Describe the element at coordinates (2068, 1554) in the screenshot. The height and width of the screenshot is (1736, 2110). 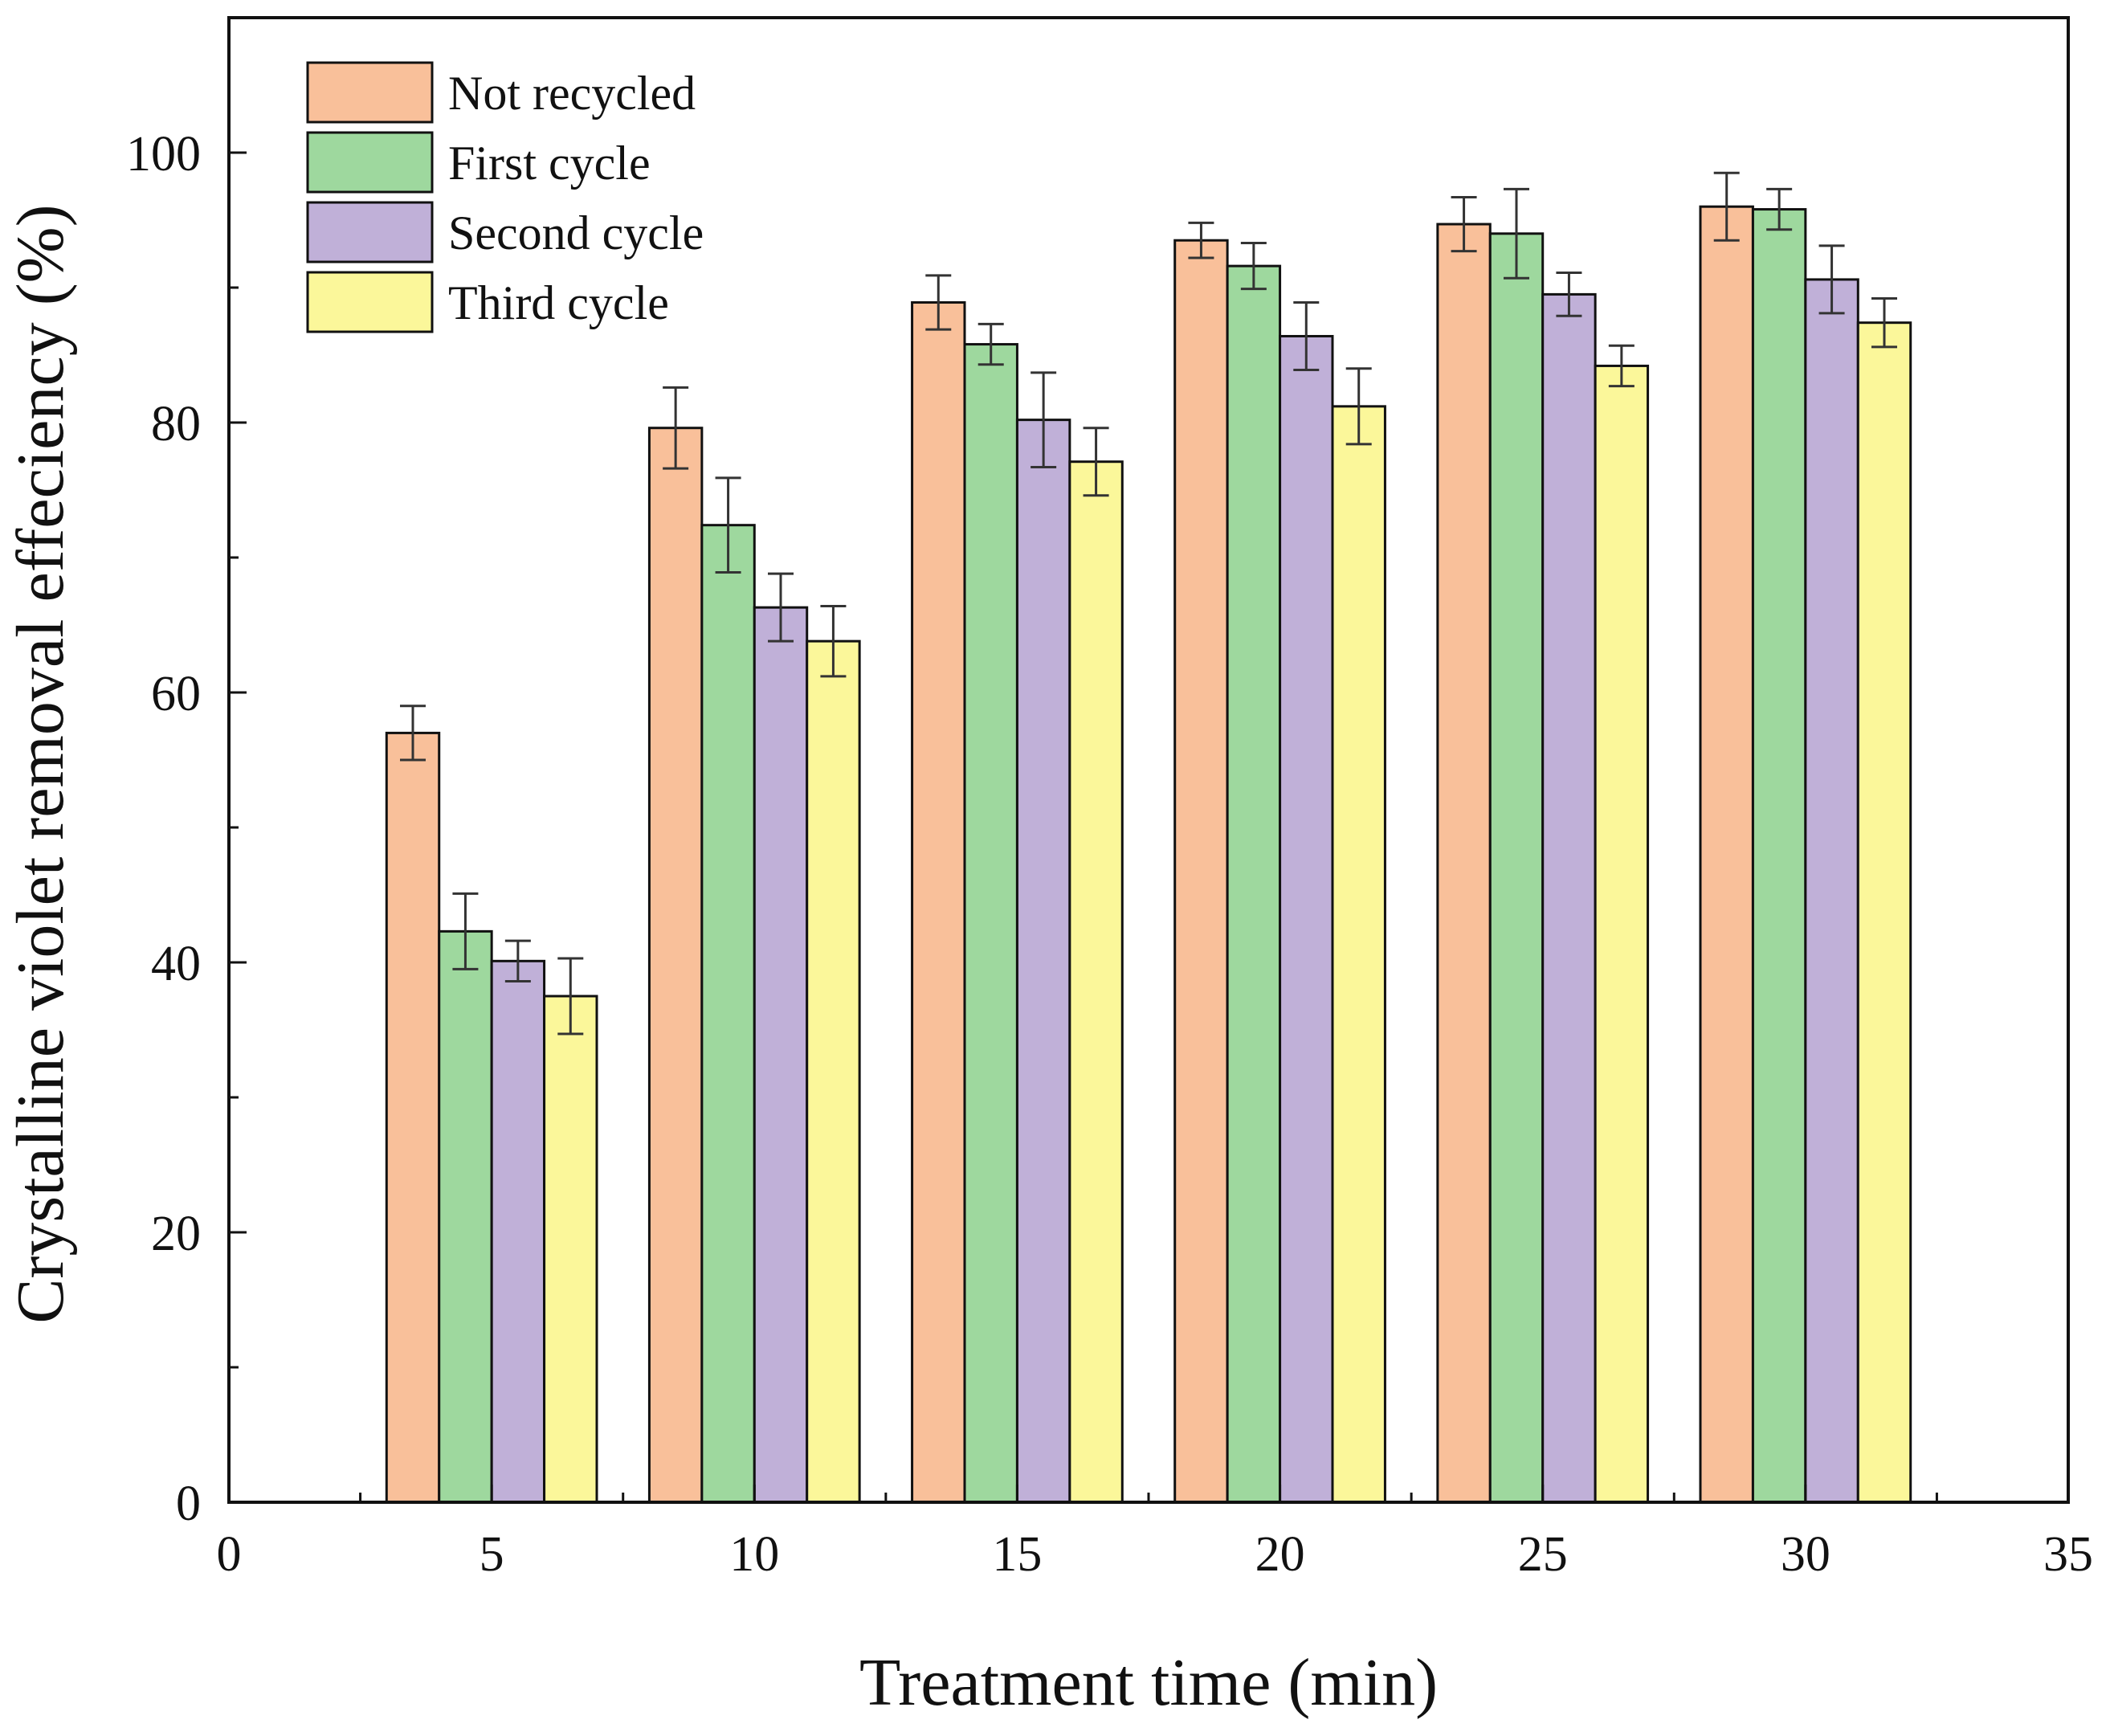
I see `x-tick-label: 35` at that location.